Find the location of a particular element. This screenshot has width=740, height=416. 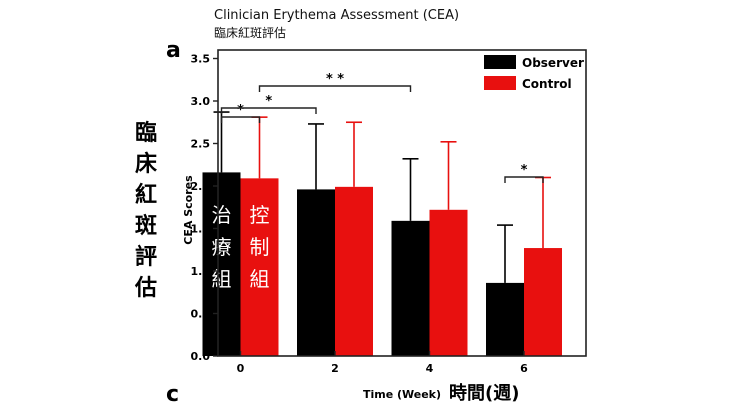

side-label-char: 臨 is located at coordinates (146, 133).